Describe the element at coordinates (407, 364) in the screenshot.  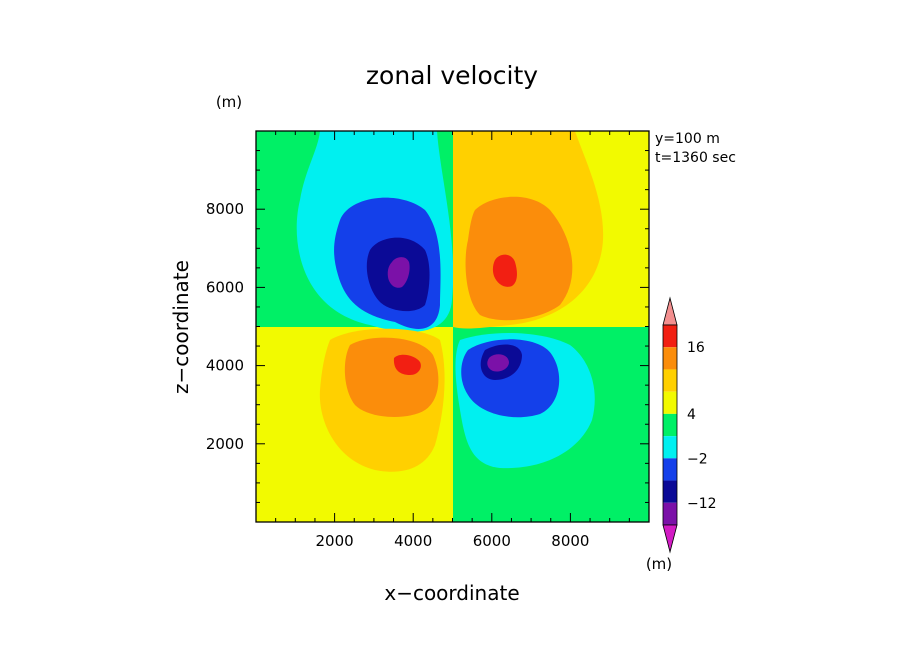
I see `contour-ll-red` at that location.